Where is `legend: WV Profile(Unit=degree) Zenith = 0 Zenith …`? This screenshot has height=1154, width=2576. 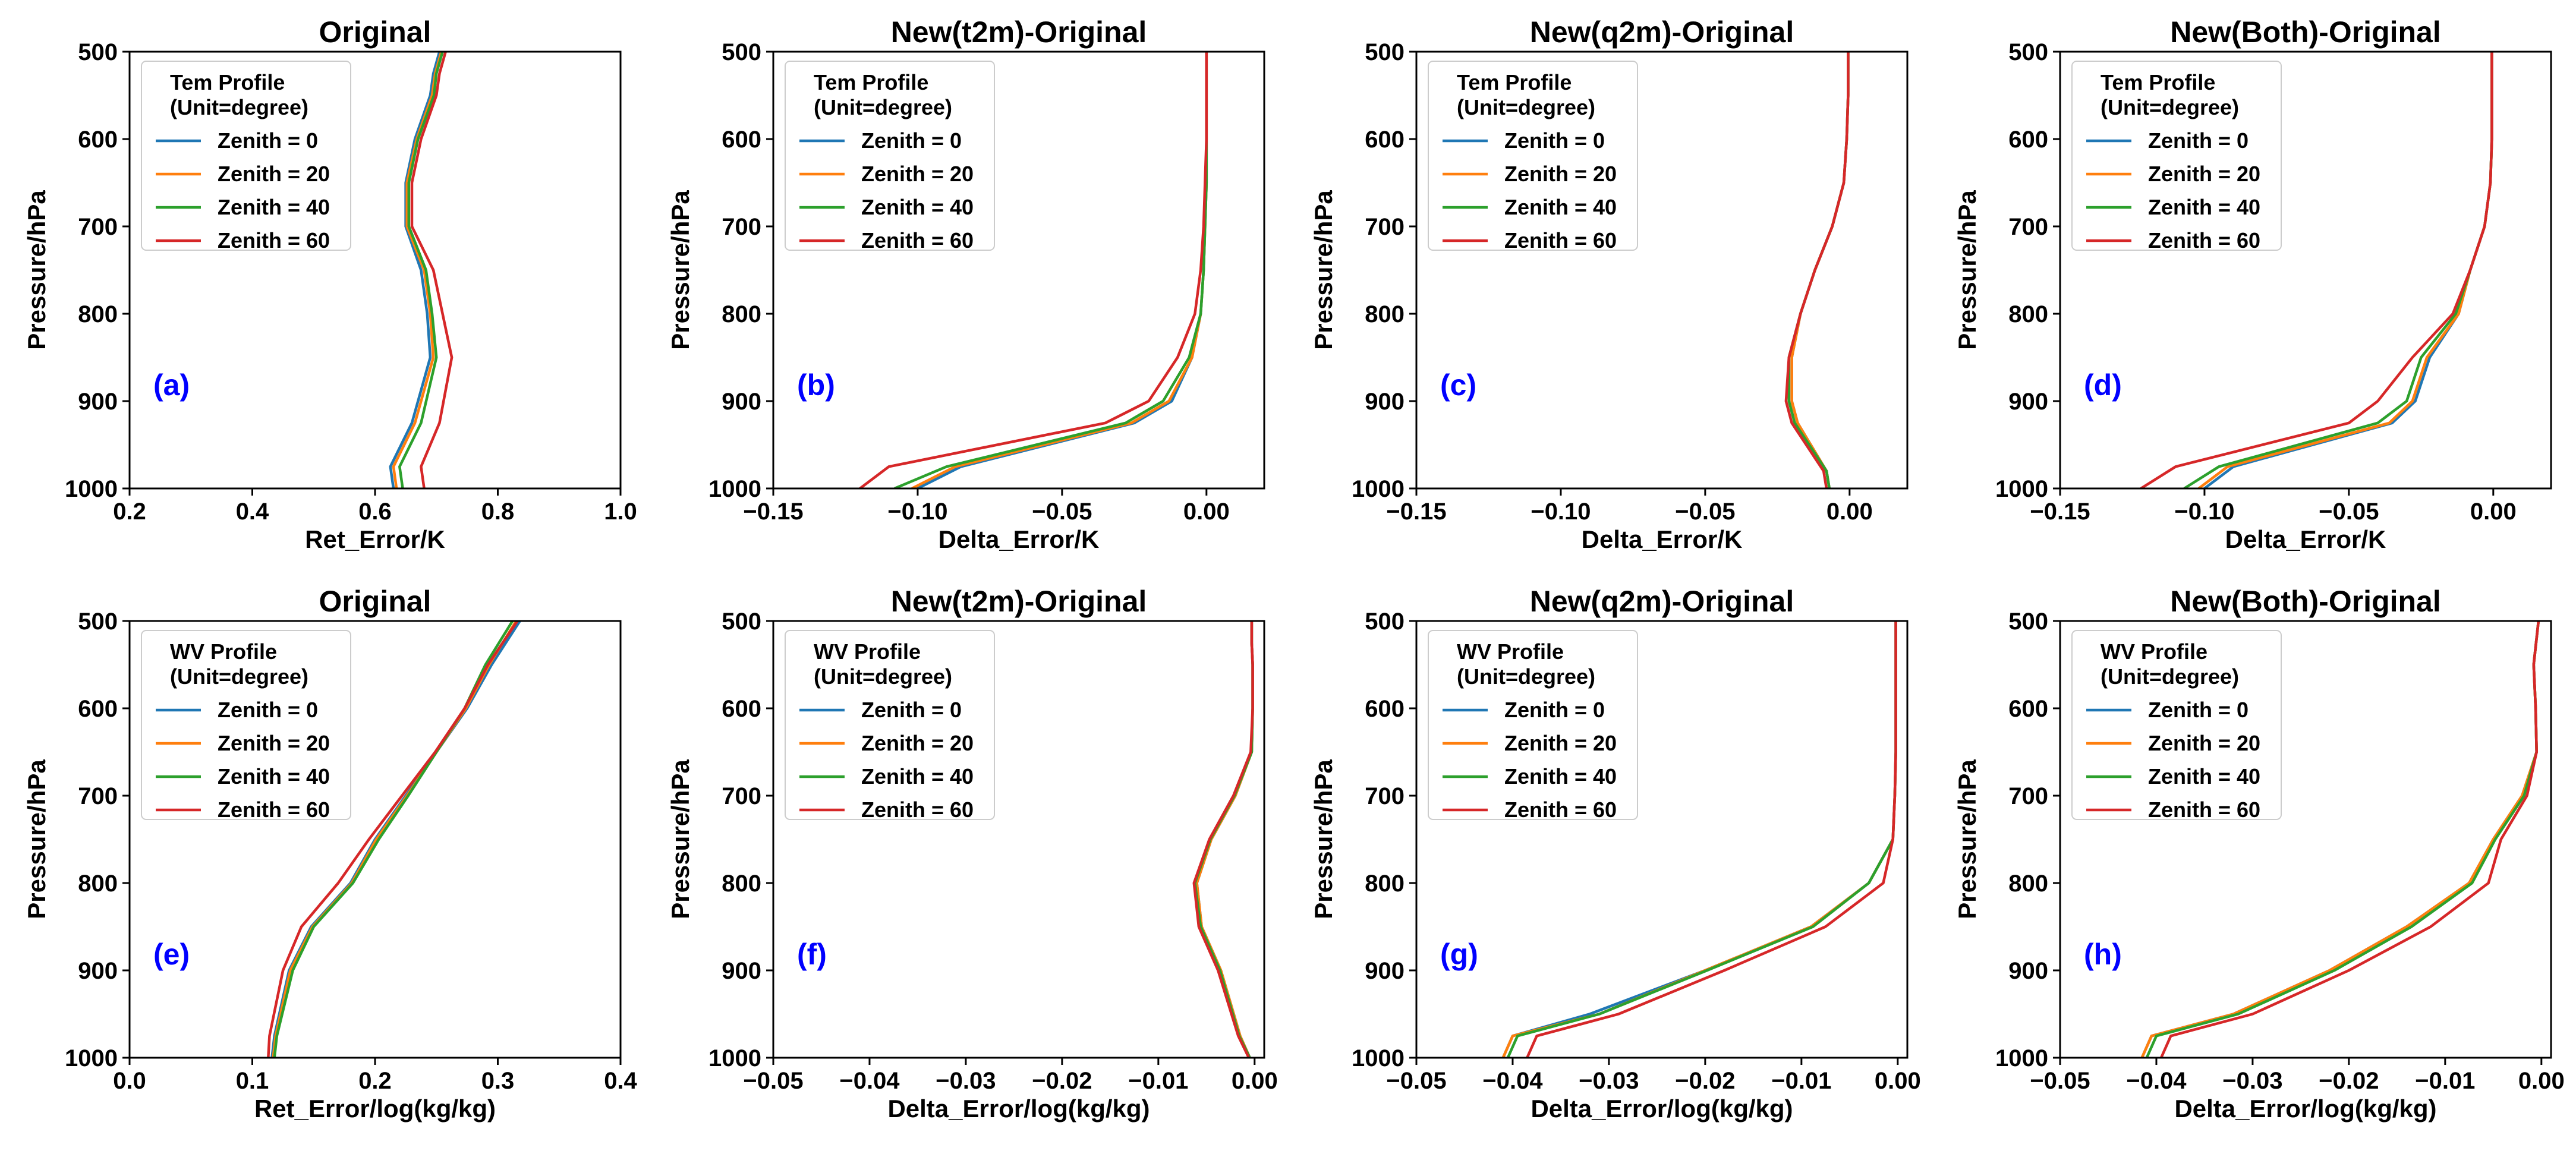
legend: WV Profile(Unit=degree) Zenith = 0 Zenith … is located at coordinates (890, 726).